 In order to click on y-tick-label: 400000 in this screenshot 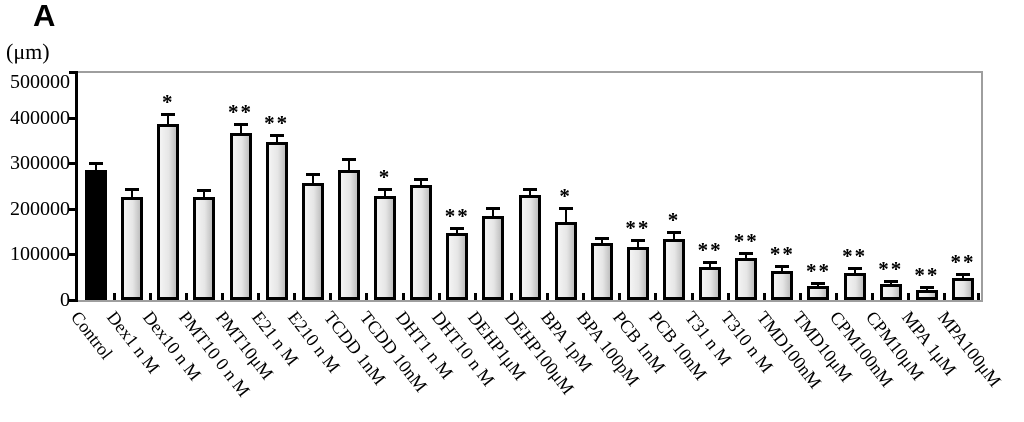, I will do `click(40, 117)`.